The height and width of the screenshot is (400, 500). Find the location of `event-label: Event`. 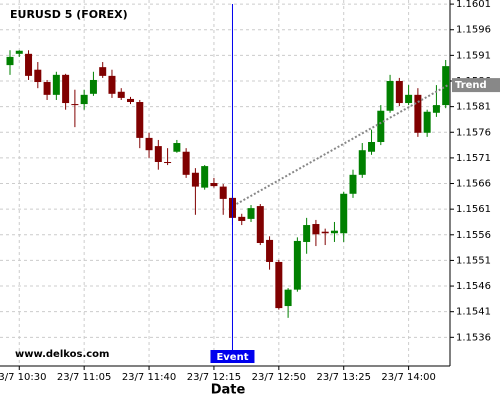

event-label: Event is located at coordinates (232, 357).